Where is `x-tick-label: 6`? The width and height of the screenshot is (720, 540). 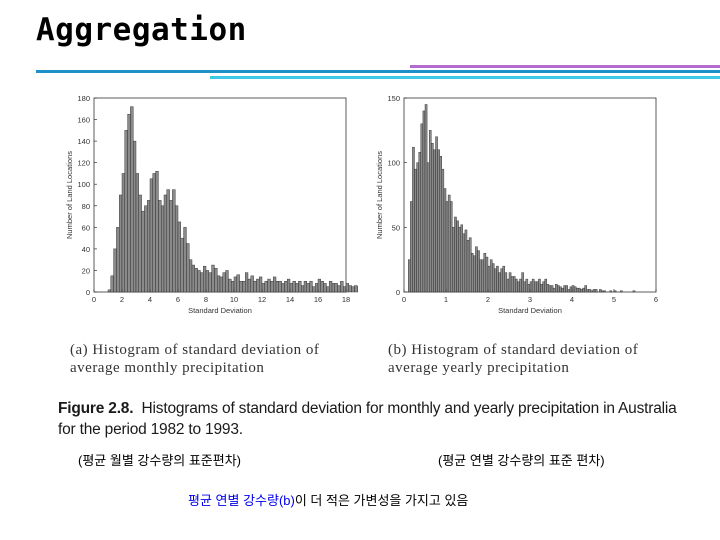
x-tick-label: 6 is located at coordinates (178, 299).